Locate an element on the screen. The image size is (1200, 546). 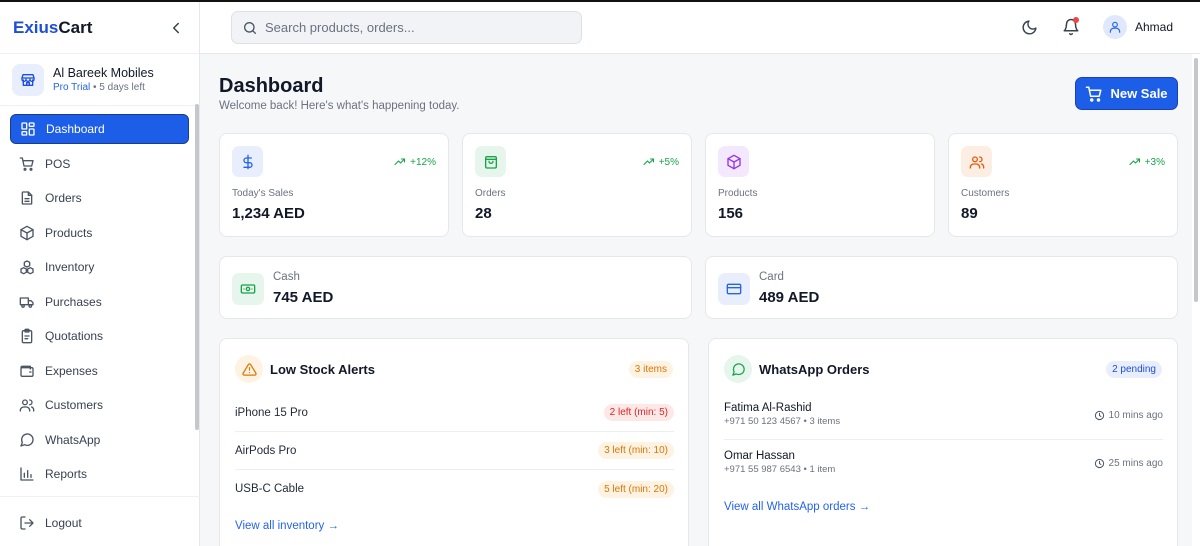
divider is located at coordinates (100, 496).